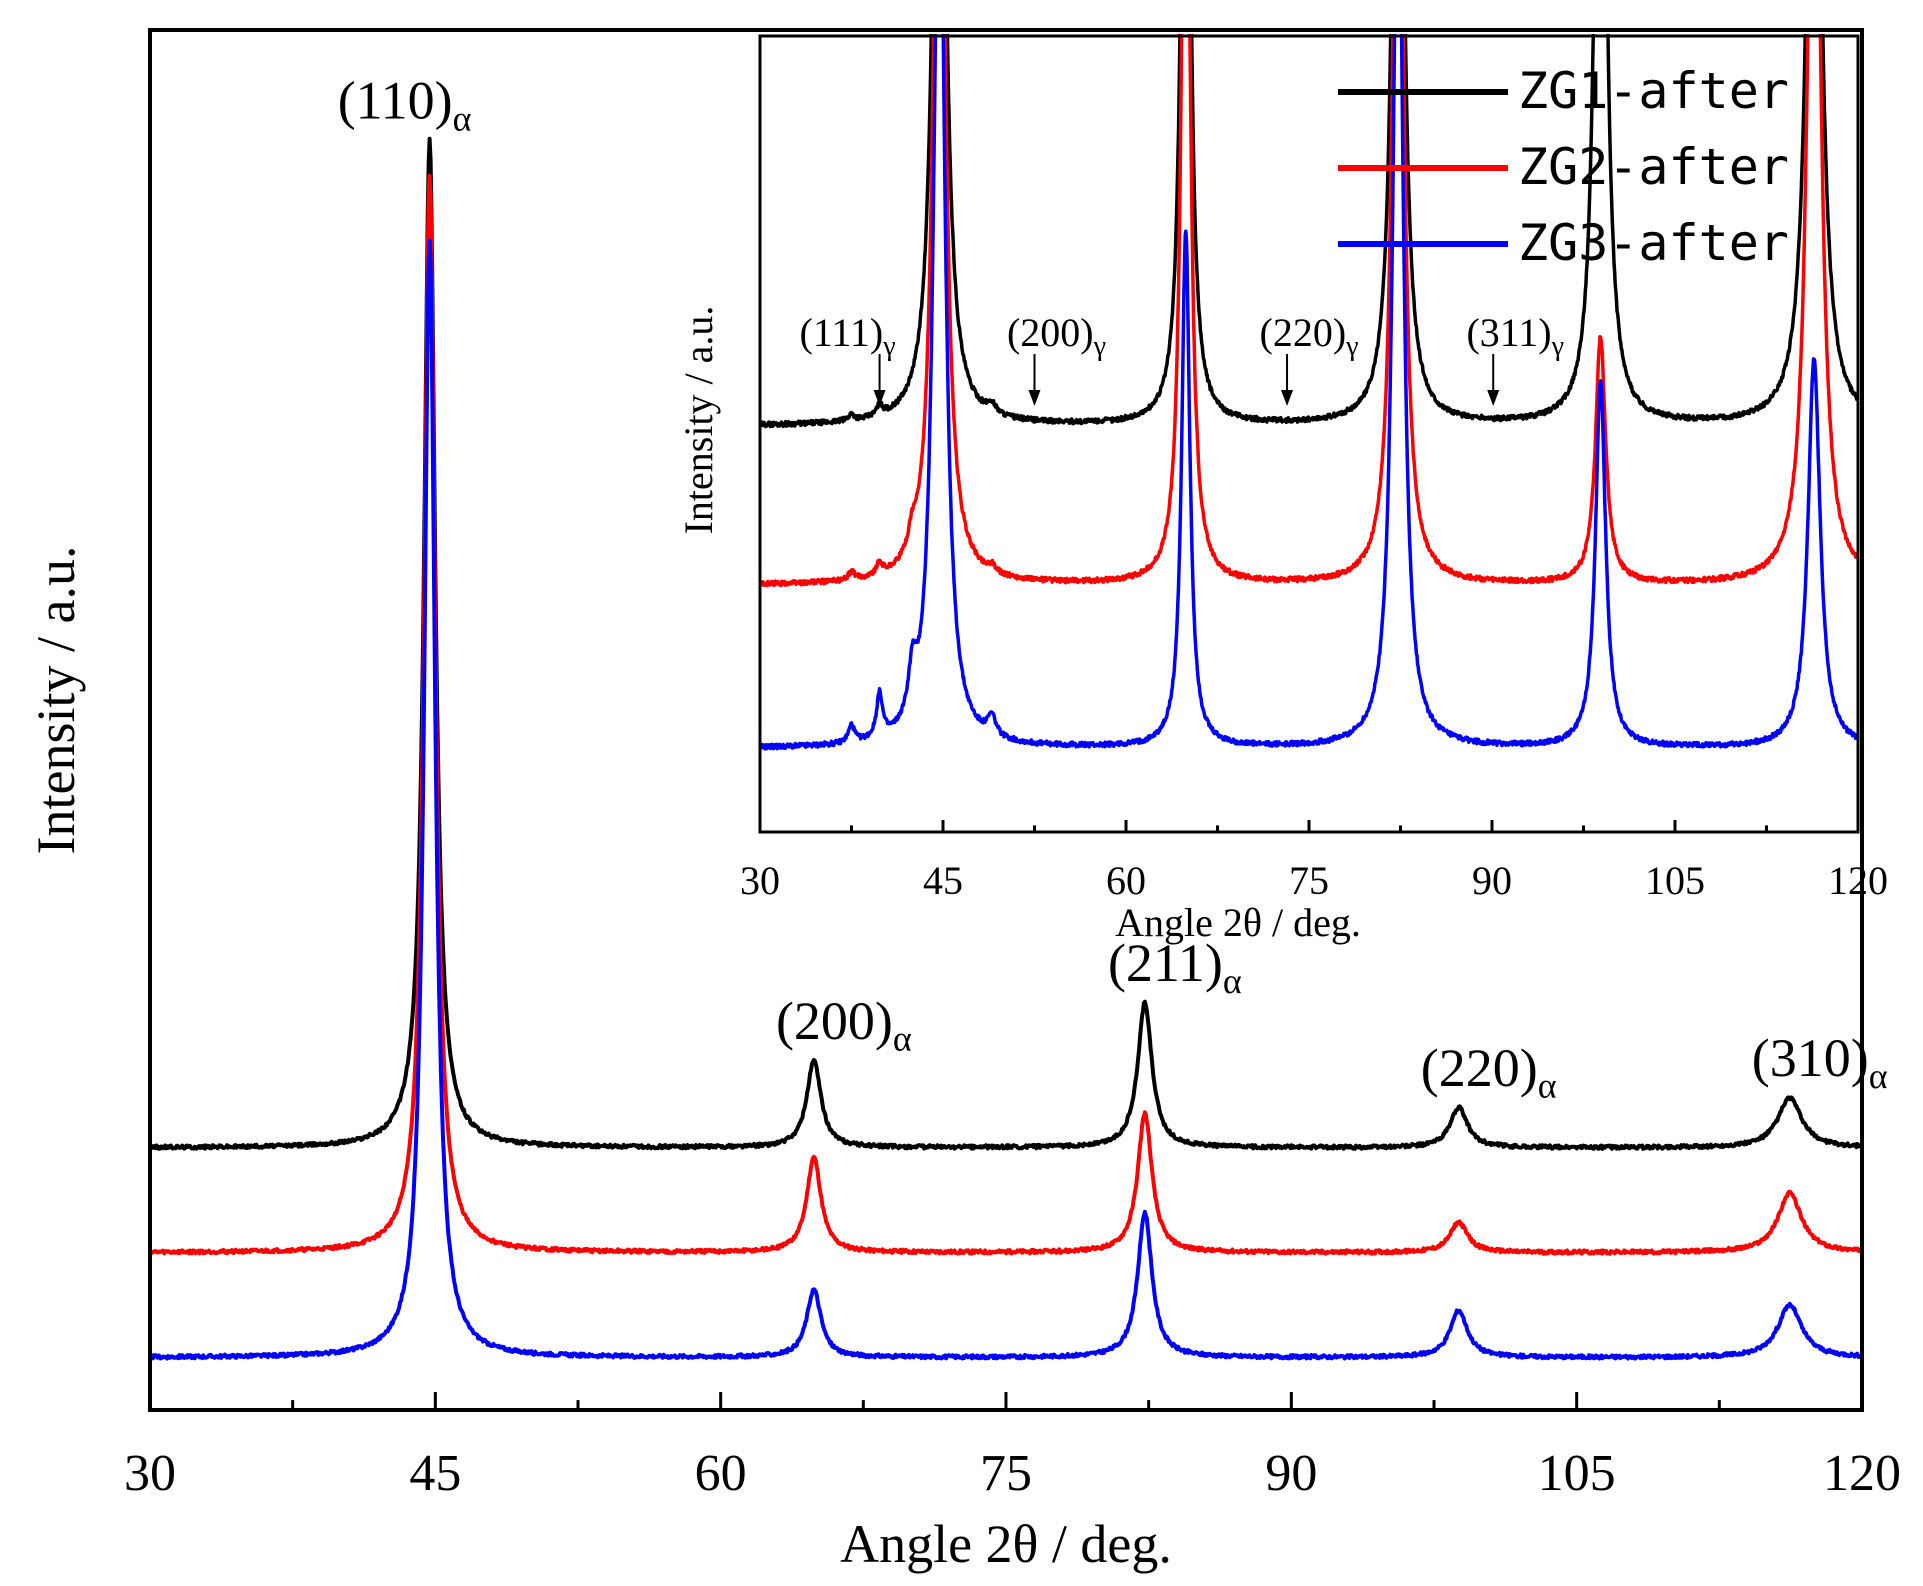 This screenshot has height=1586, width=1923. What do you see at coordinates (1309, 336) in the screenshot?
I see `inset-peak-label: (220)γ` at bounding box center [1309, 336].